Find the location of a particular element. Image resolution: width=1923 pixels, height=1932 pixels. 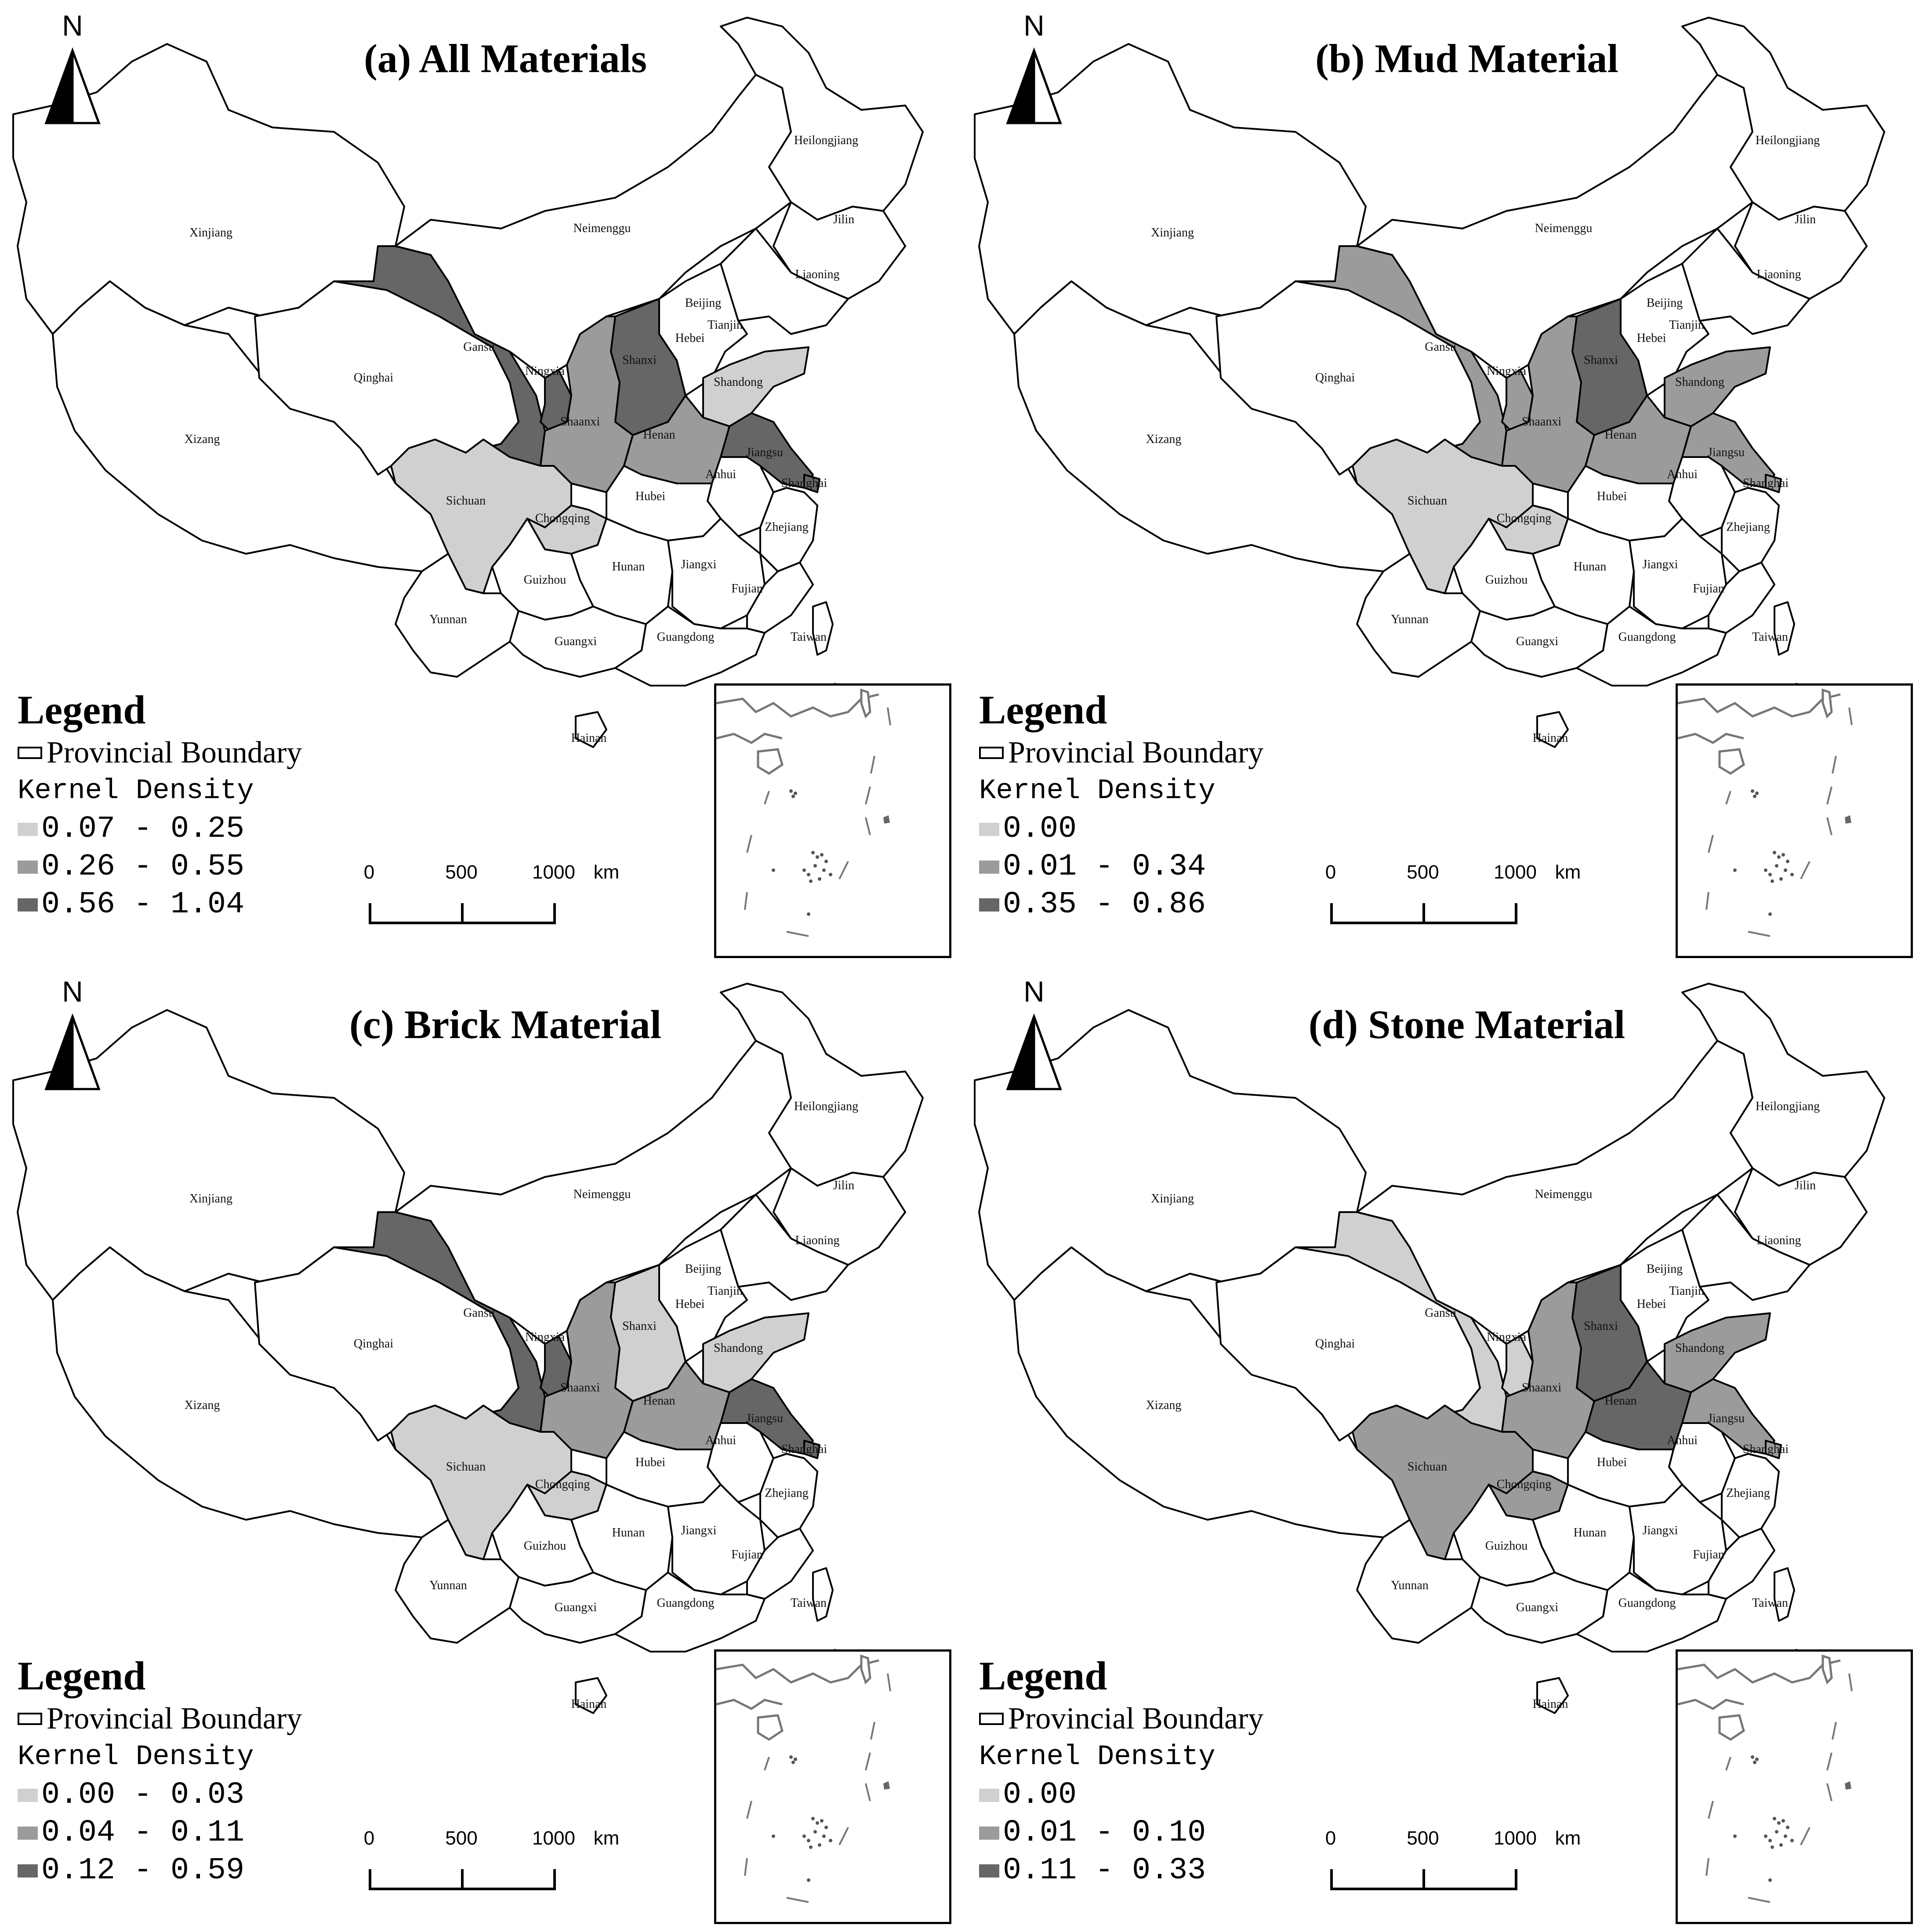

legend-class-label: 0.35 - 0.86 is located at coordinates (1104, 904).